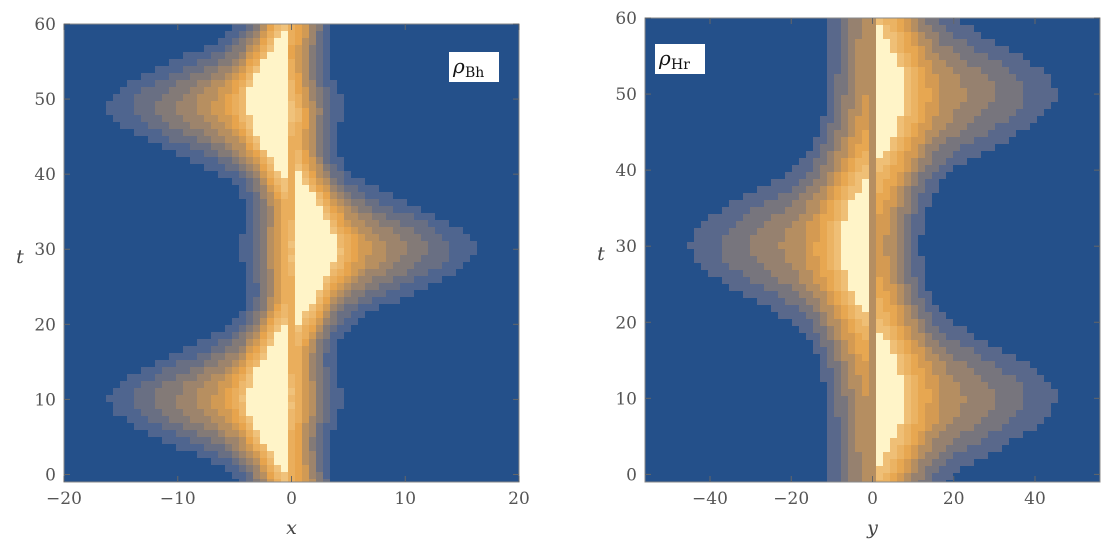 The height and width of the screenshot is (552, 1105). What do you see at coordinates (680, 65) in the screenshot?
I see `legend-subscript: Hr` at bounding box center [680, 65].